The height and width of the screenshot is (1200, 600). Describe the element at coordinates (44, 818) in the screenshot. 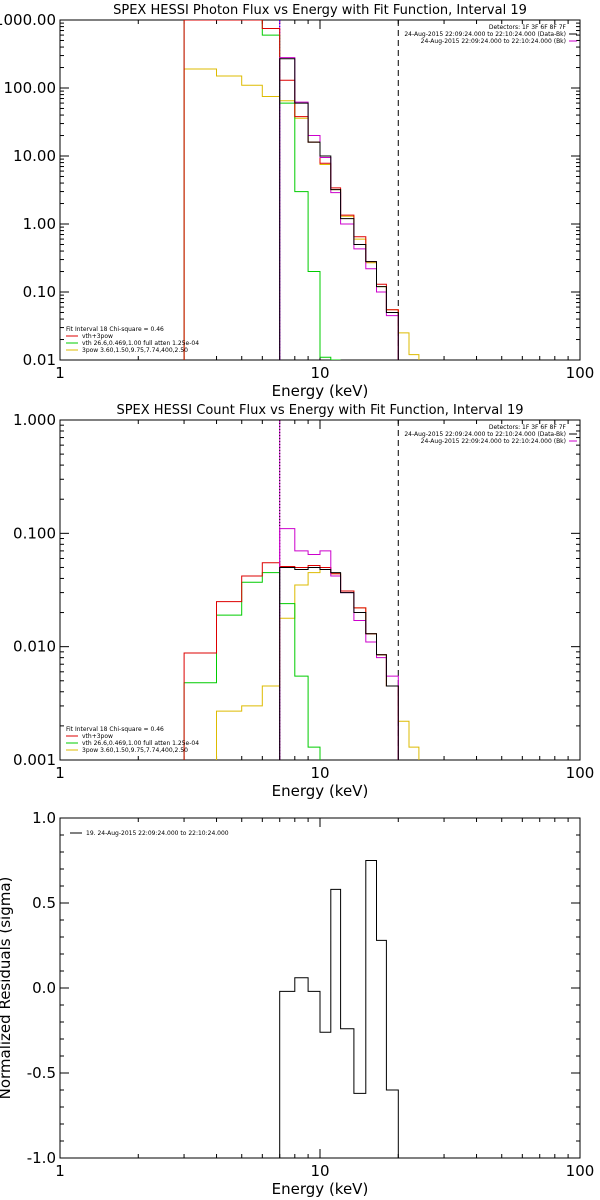

I see `y-tick-label: 1.0` at that location.